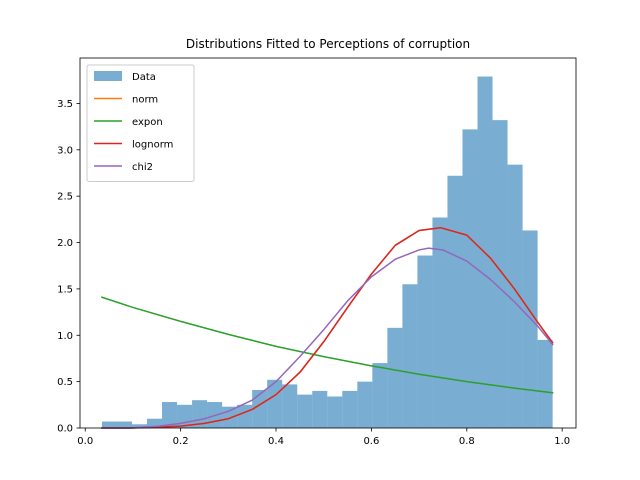 The image size is (640, 480). What do you see at coordinates (145, 100) in the screenshot?
I see `legend-label-norm: norm` at bounding box center [145, 100].